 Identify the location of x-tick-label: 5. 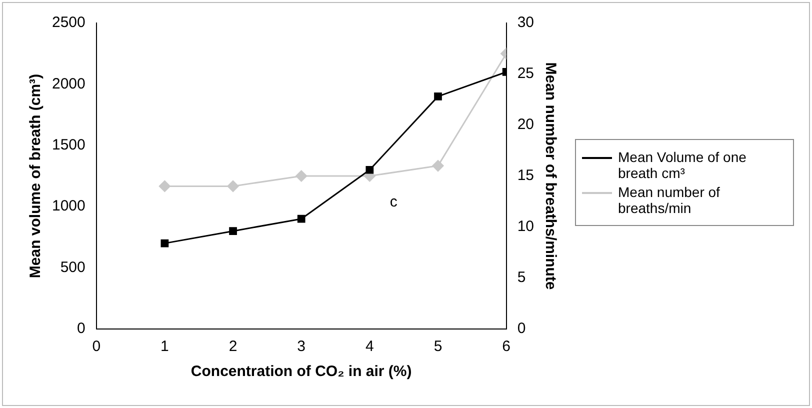
(438, 347).